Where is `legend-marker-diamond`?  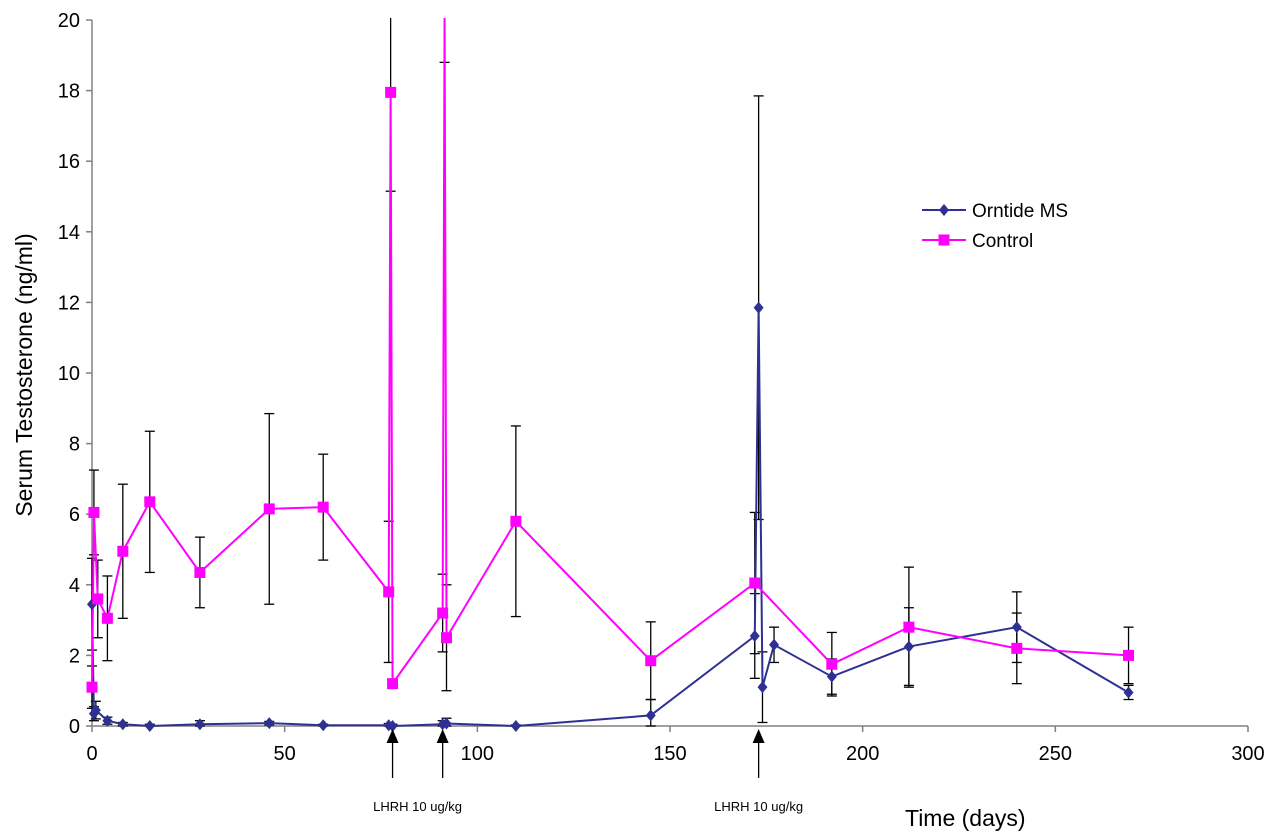
legend-marker-diamond is located at coordinates (944, 210).